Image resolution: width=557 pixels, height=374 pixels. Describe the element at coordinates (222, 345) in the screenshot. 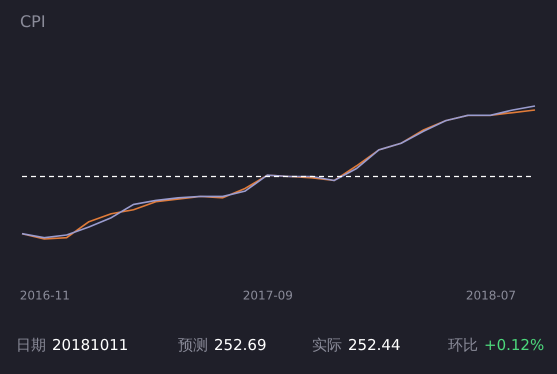

I see `text: 预测 252.69` at that location.